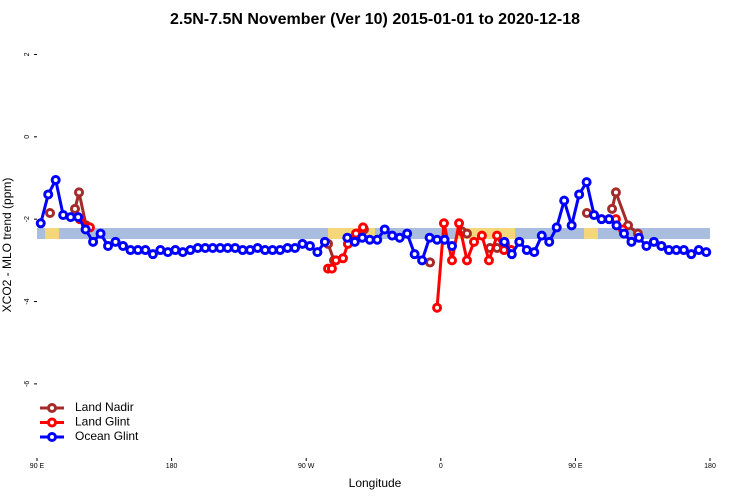 The height and width of the screenshot is (500, 750). I want to click on y-tick-label: 0, so click(27, 137).